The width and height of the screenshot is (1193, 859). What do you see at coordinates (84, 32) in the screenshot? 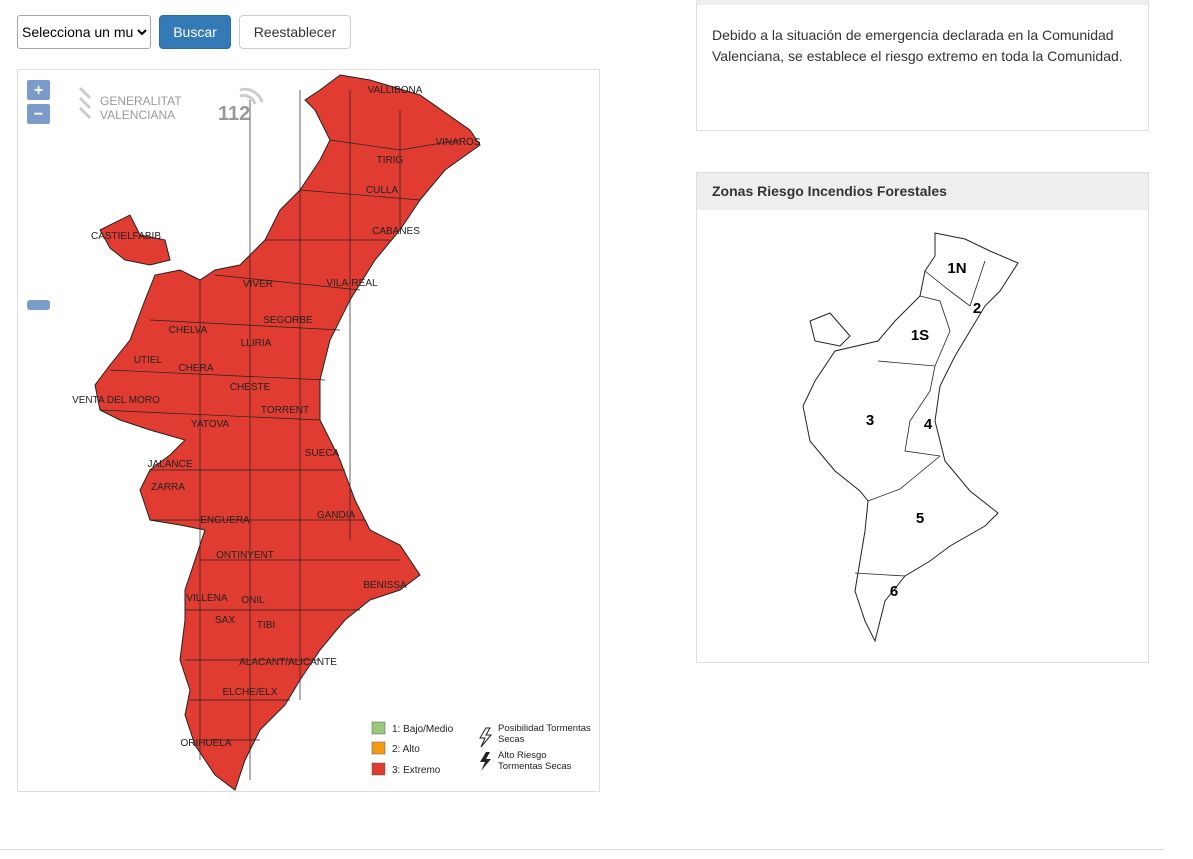
I see `municipality-select: Selecciona un mu` at bounding box center [84, 32].